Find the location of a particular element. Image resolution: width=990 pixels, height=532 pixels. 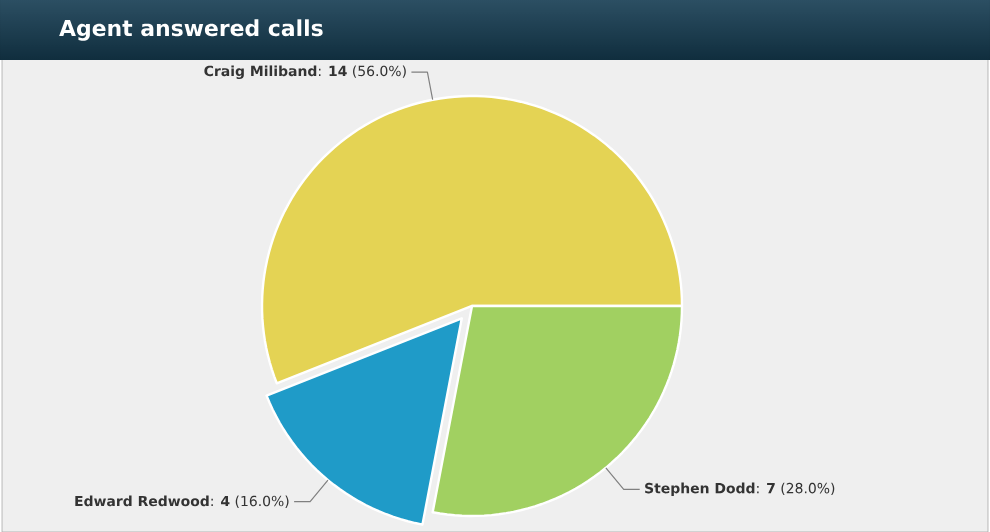

chart-title: Agent answered calls is located at coordinates (191, 30).